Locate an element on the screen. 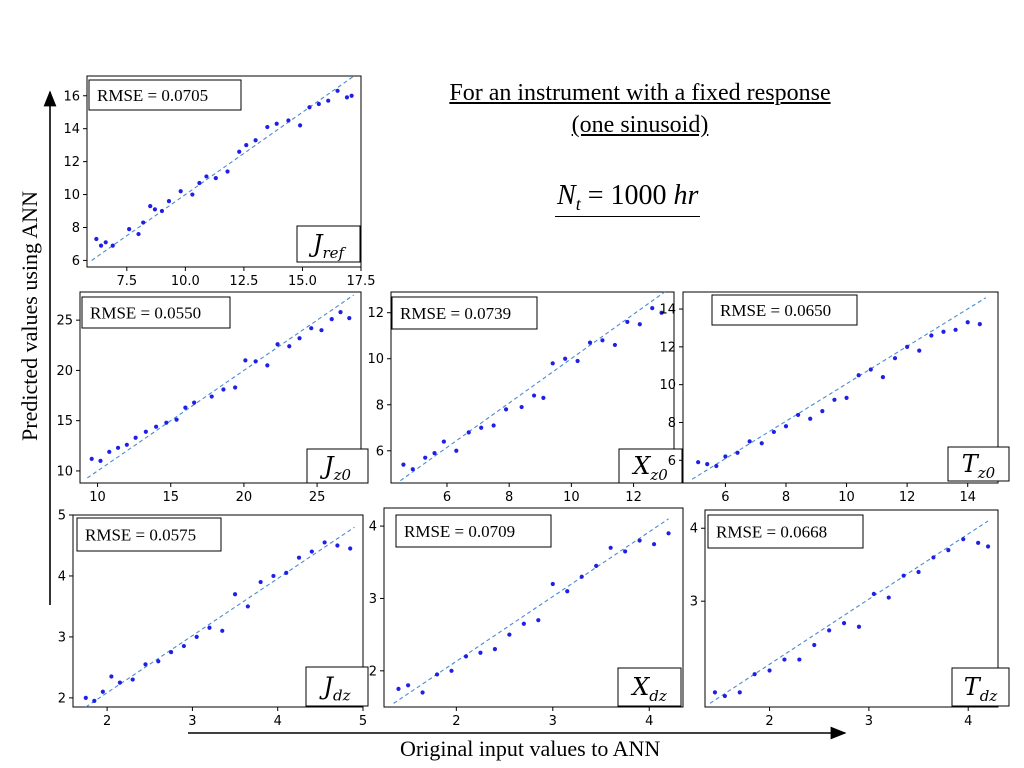  y-tick-label: 6 is located at coordinates (380, 451).